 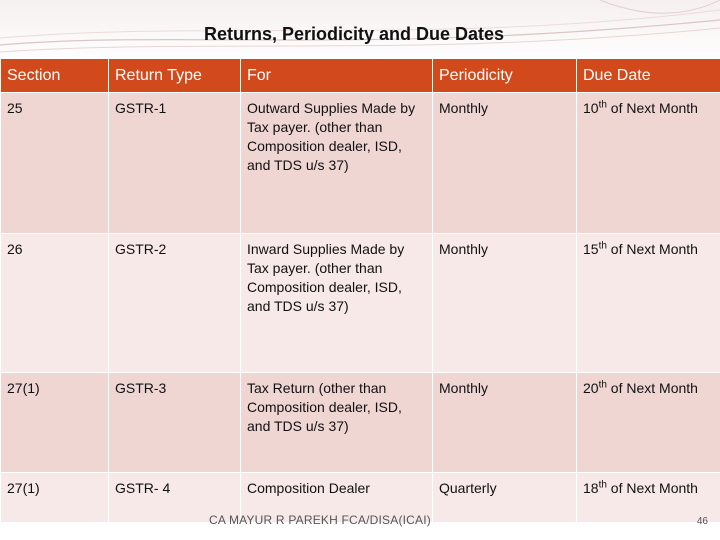 I want to click on cell-due-date: 20th of Next Month, so click(x=648, y=422).